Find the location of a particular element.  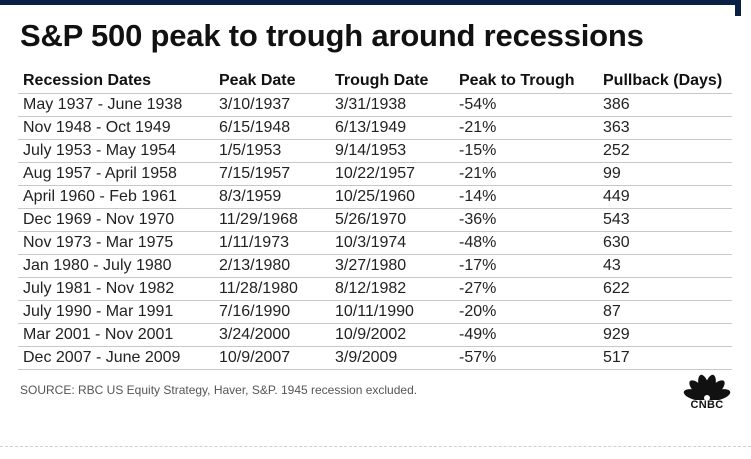

trough-date-cell: 10/25/1960 is located at coordinates (392, 196).